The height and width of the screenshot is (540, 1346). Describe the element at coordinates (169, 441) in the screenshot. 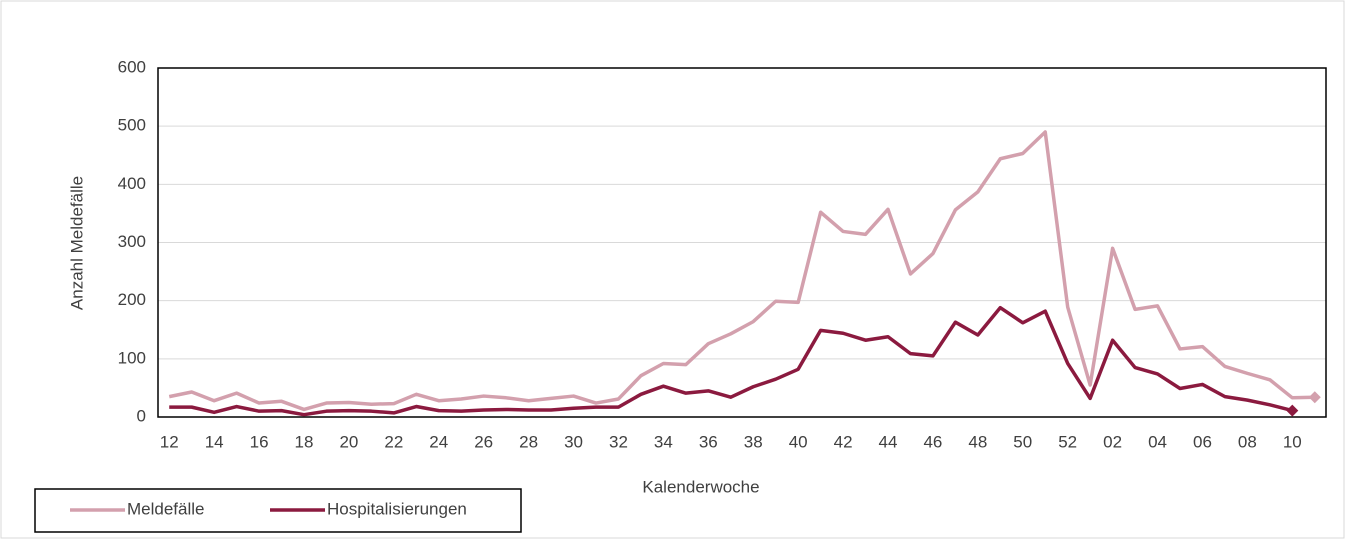

I see `x-tick-label: 12` at that location.